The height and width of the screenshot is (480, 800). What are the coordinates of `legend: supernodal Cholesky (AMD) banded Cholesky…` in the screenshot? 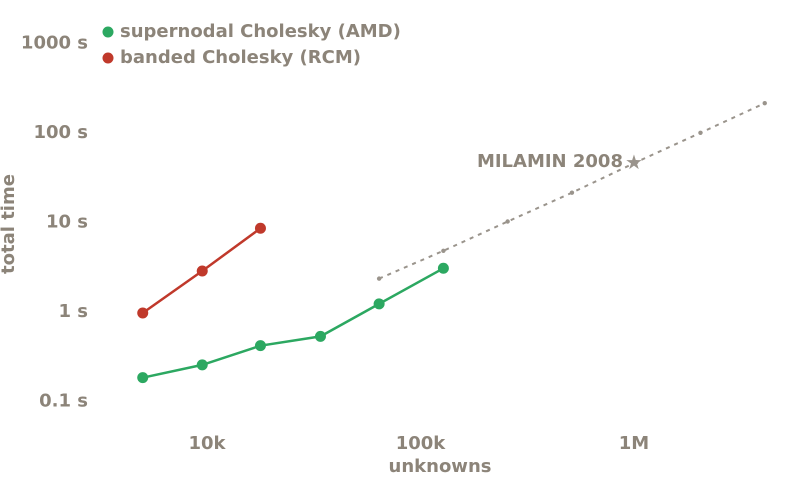 It's located at (251, 44).